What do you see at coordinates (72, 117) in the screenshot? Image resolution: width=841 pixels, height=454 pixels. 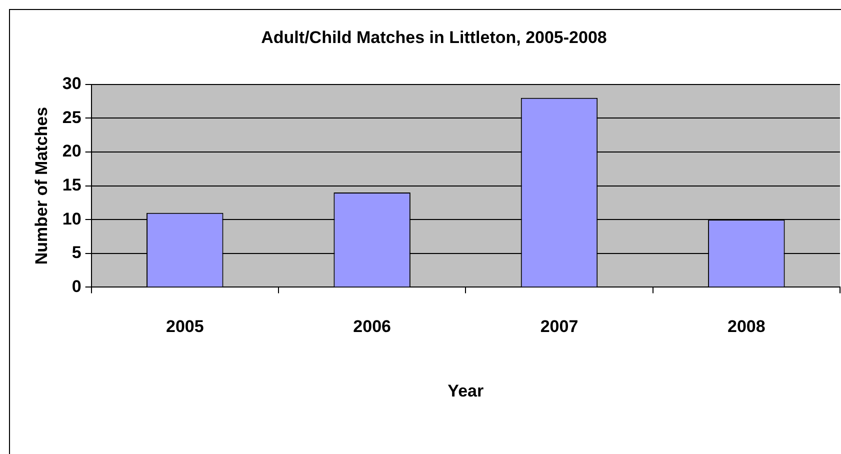 I see `y-tick-label: 25` at bounding box center [72, 117].